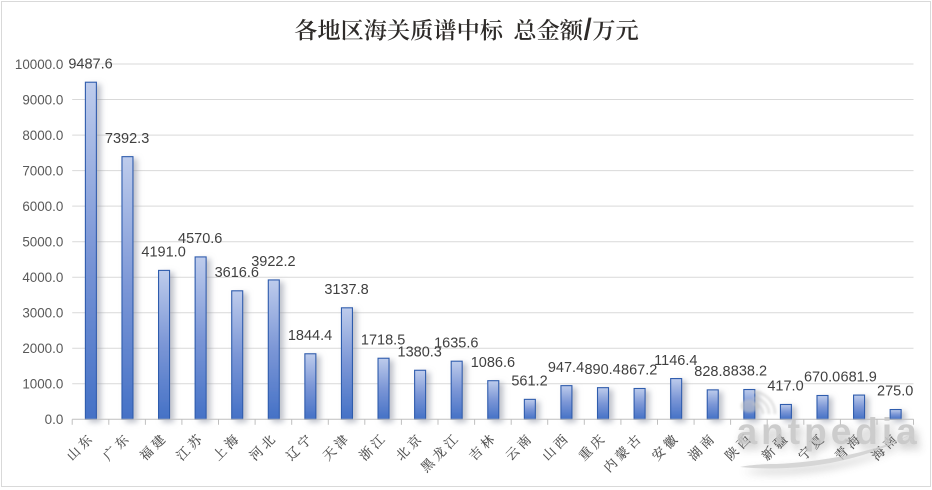 The height and width of the screenshot is (490, 932). Describe the element at coordinates (42, 206) in the screenshot. I see `svg-text: 6000.0` at that location.